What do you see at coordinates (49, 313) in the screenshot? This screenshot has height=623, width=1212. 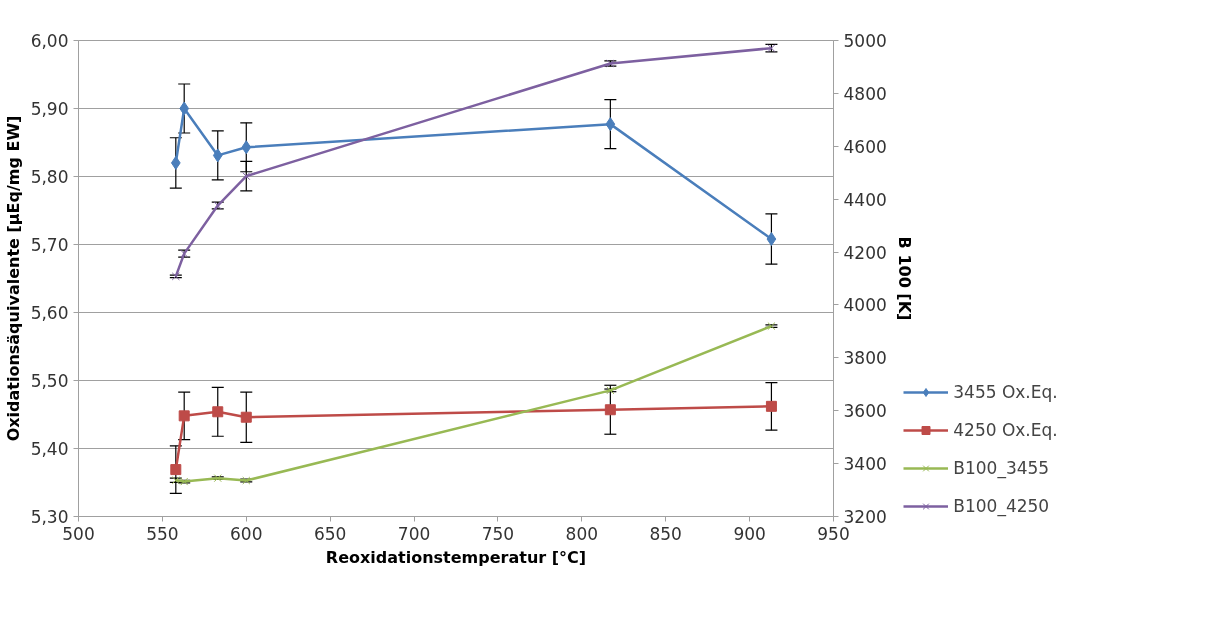 I see `y-tick-label: 5,60` at bounding box center [49, 313].